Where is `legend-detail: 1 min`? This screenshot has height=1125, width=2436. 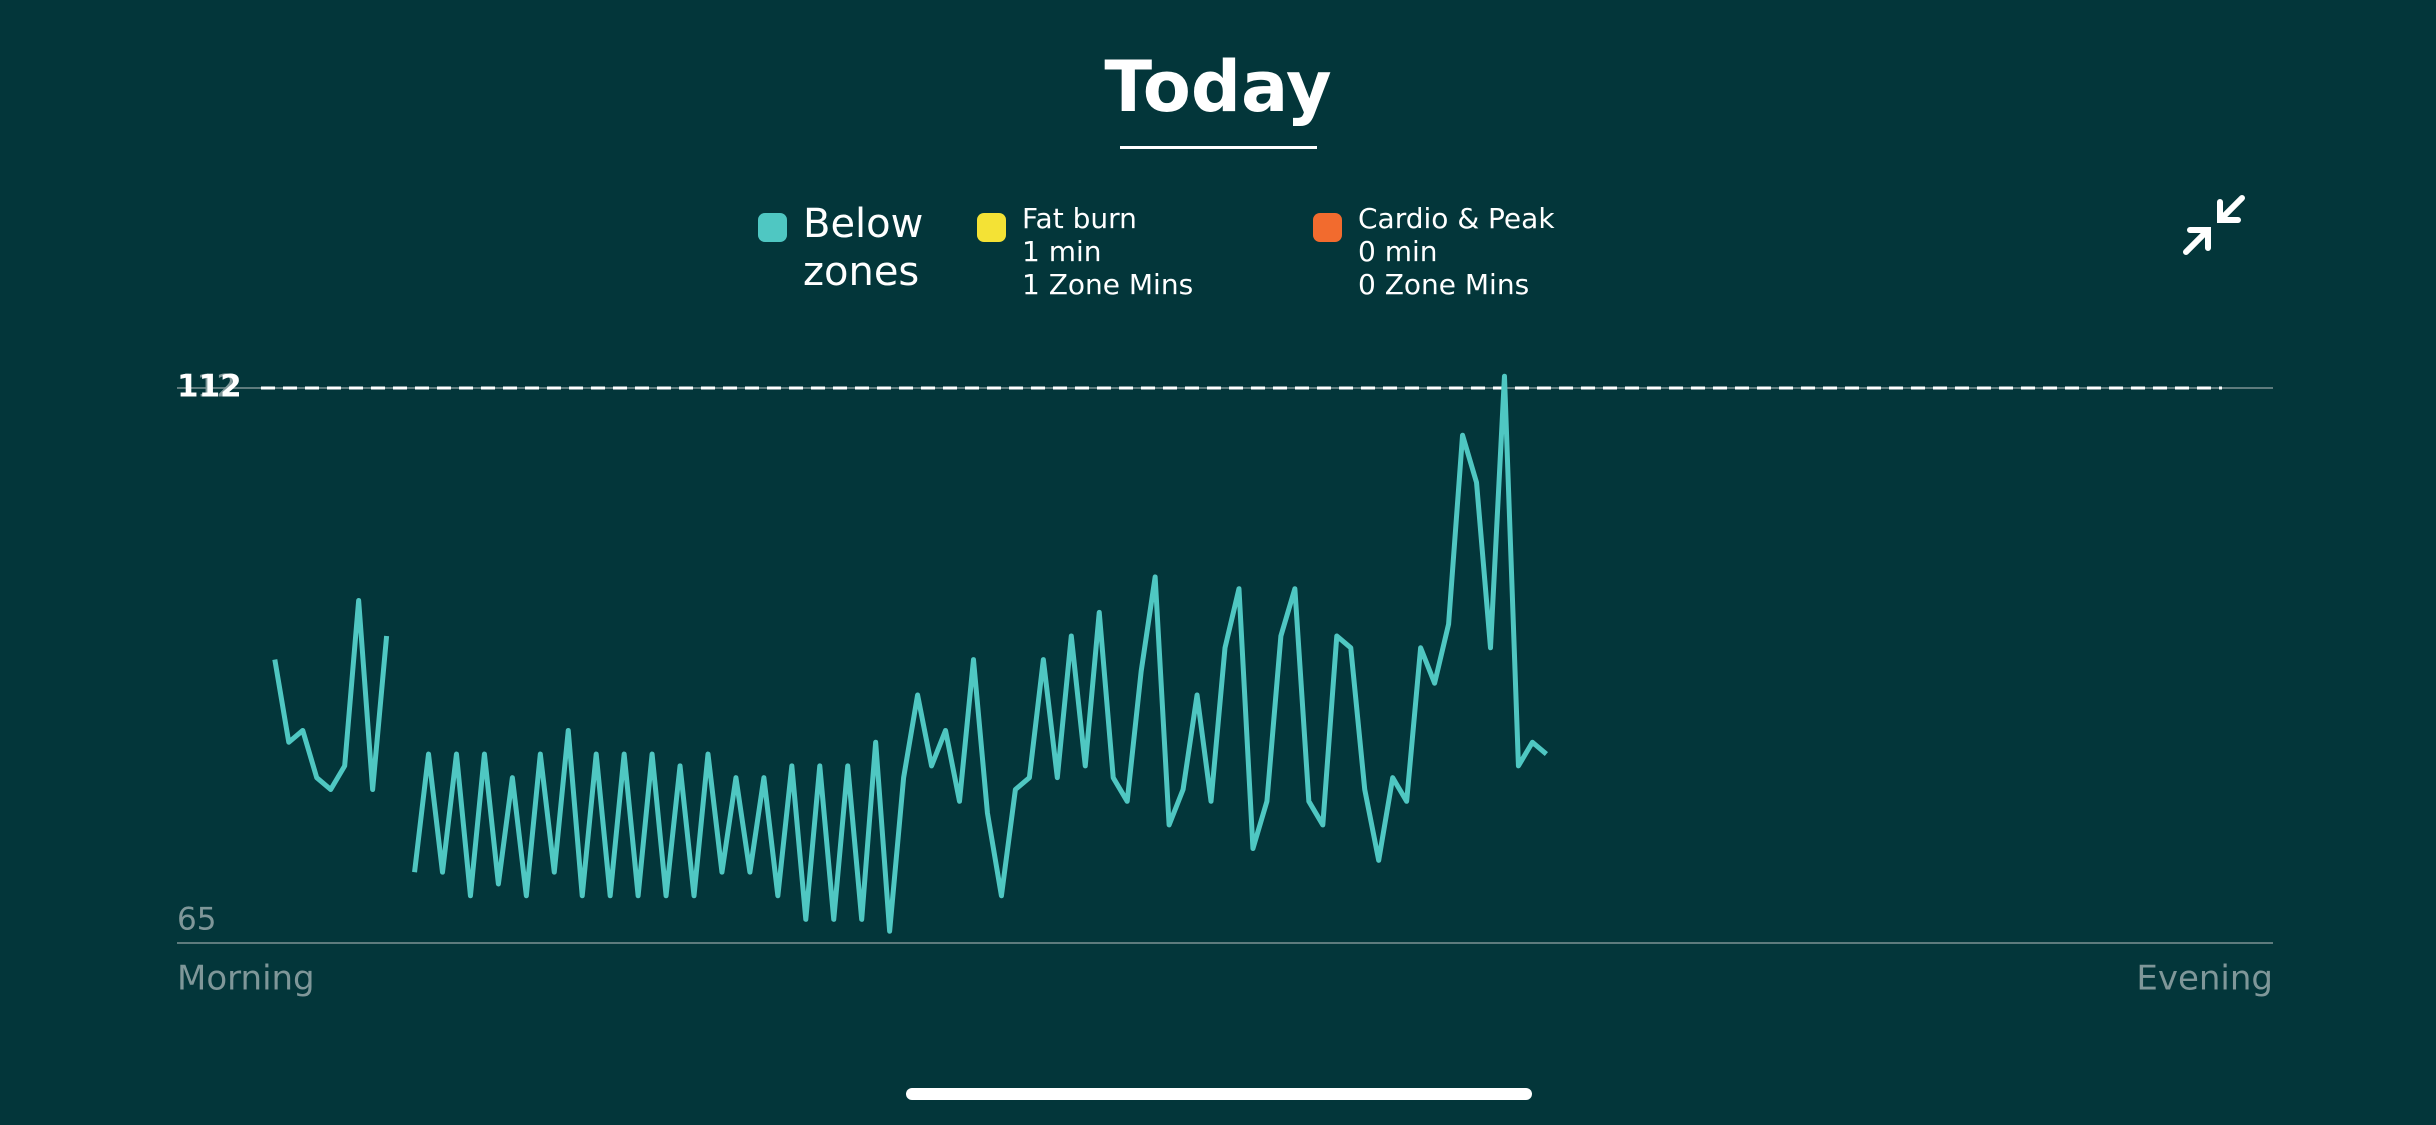
legend-detail: 1 min is located at coordinates (1062, 251).